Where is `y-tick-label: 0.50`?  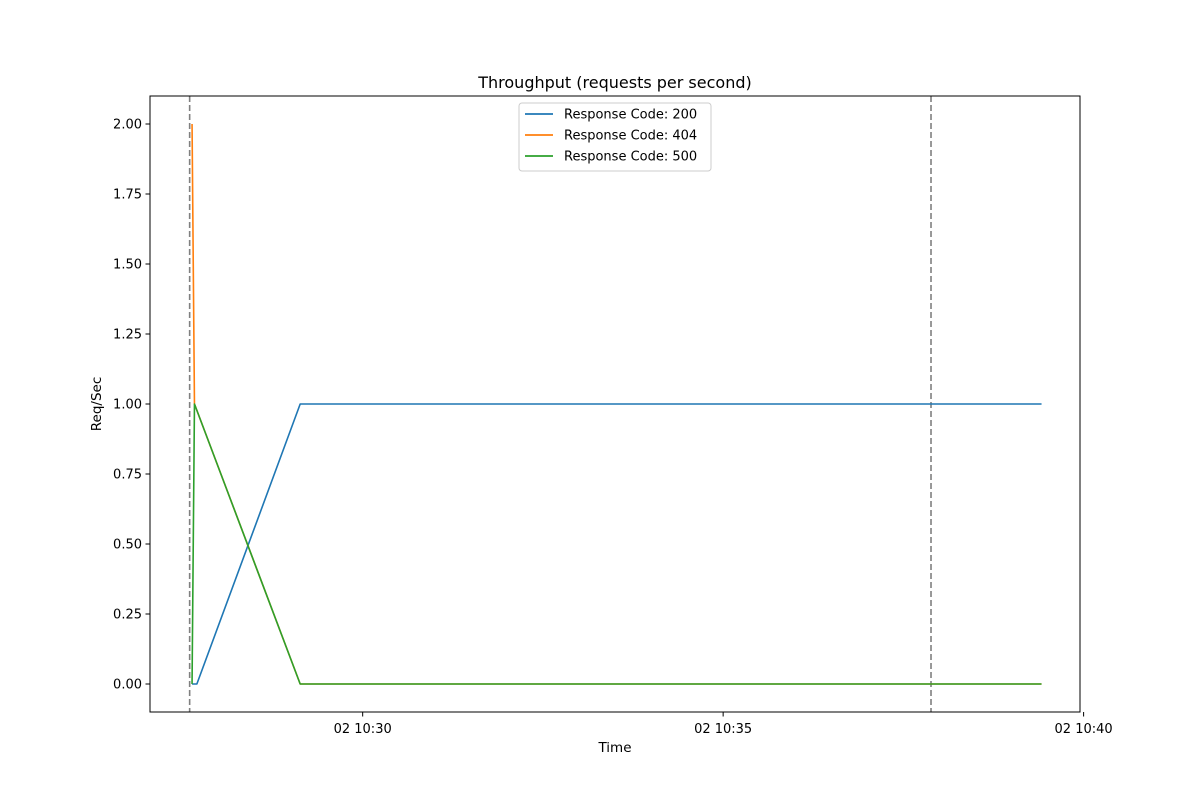 y-tick-label: 0.50 is located at coordinates (127, 545).